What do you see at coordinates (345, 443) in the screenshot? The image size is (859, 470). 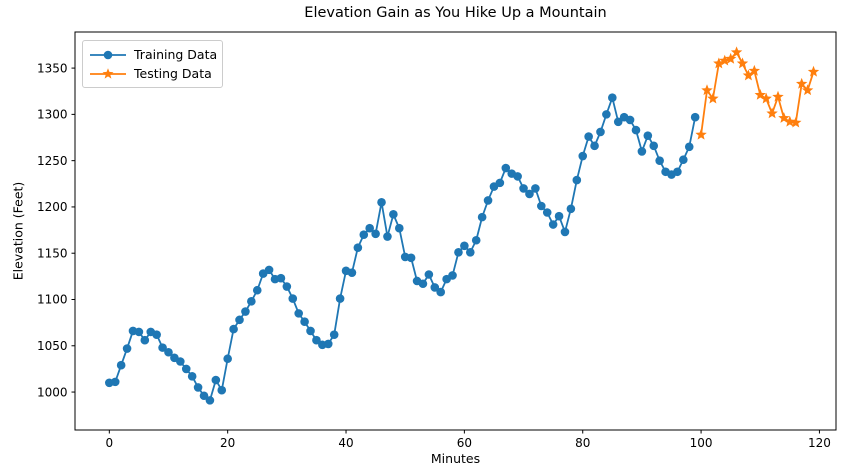 I see `x-tick-label: 40` at bounding box center [345, 443].